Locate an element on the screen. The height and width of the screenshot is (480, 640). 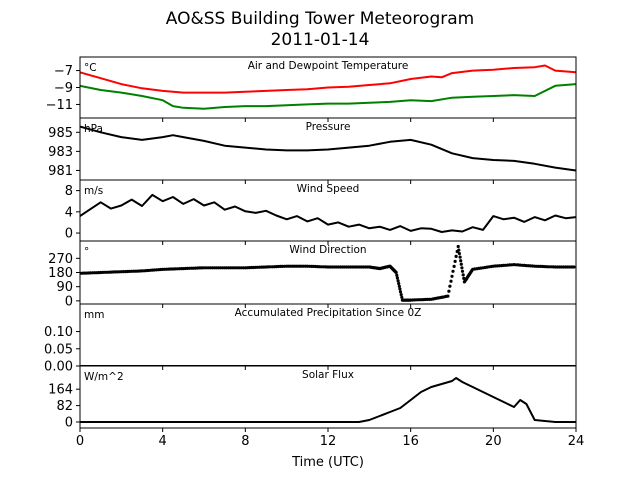
panel-unit: ° is located at coordinates (86, 252).